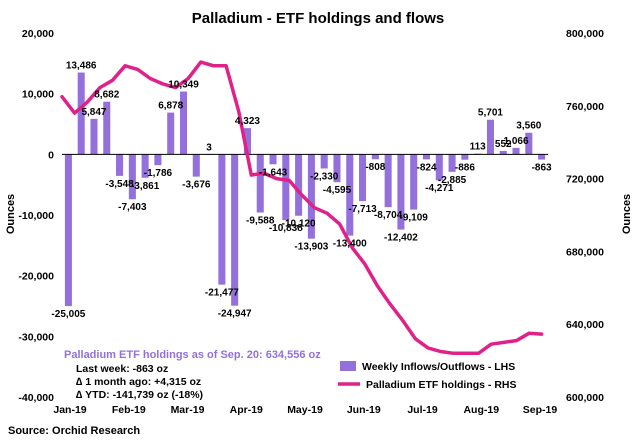  Describe the element at coordinates (585, 107) in the screenshot. I see `right-tick-label: 760,000` at that location.